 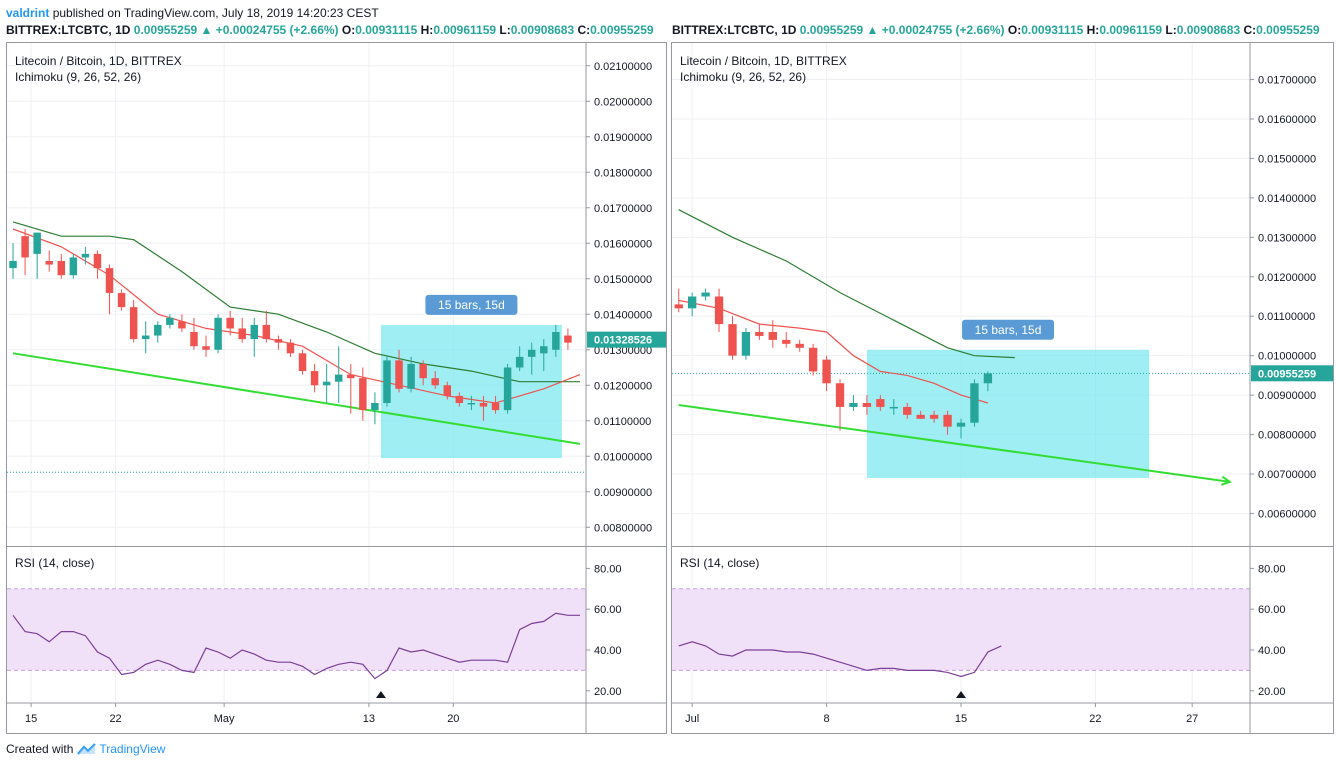 I want to click on ohlc-symbol: BITTREX:LTCBTC, 1D, so click(x=68, y=30).